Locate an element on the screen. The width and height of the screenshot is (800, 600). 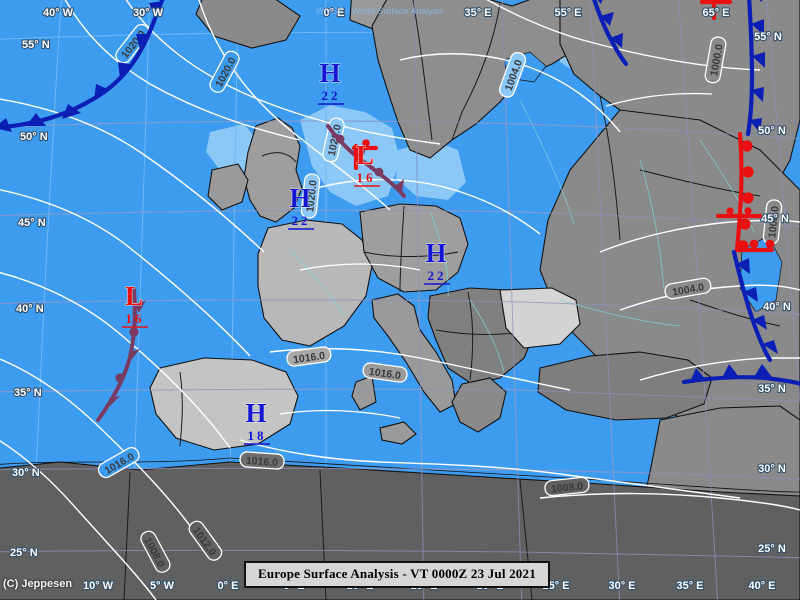
border-sweden-finland is located at coordinates (476, 72).